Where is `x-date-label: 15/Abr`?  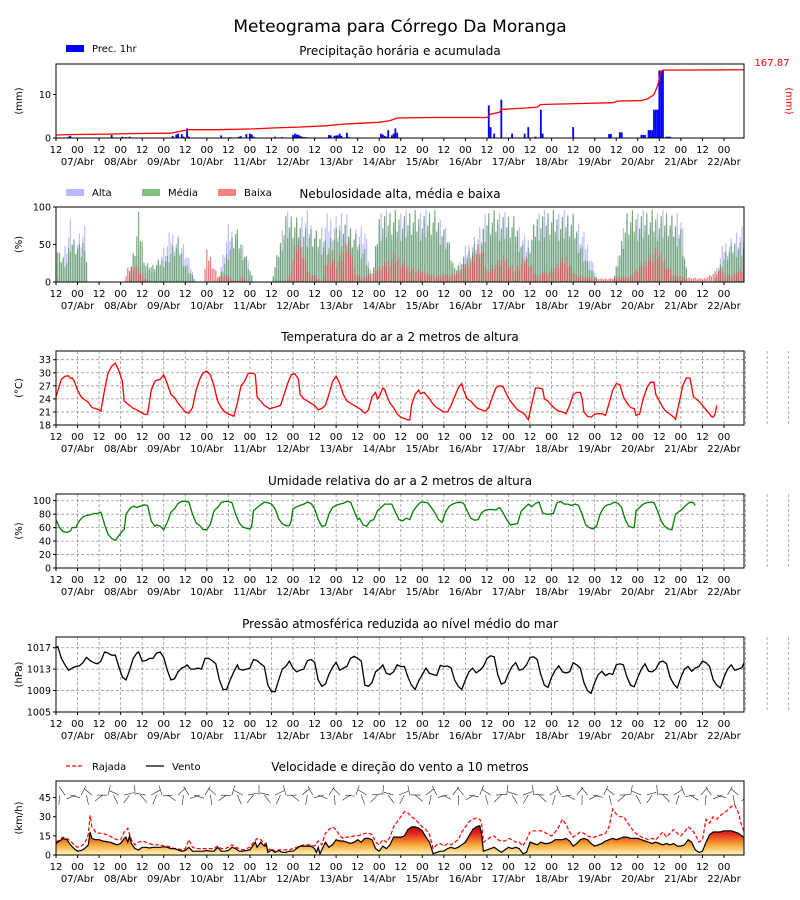 x-date-label: 15/Abr is located at coordinates (423, 592).